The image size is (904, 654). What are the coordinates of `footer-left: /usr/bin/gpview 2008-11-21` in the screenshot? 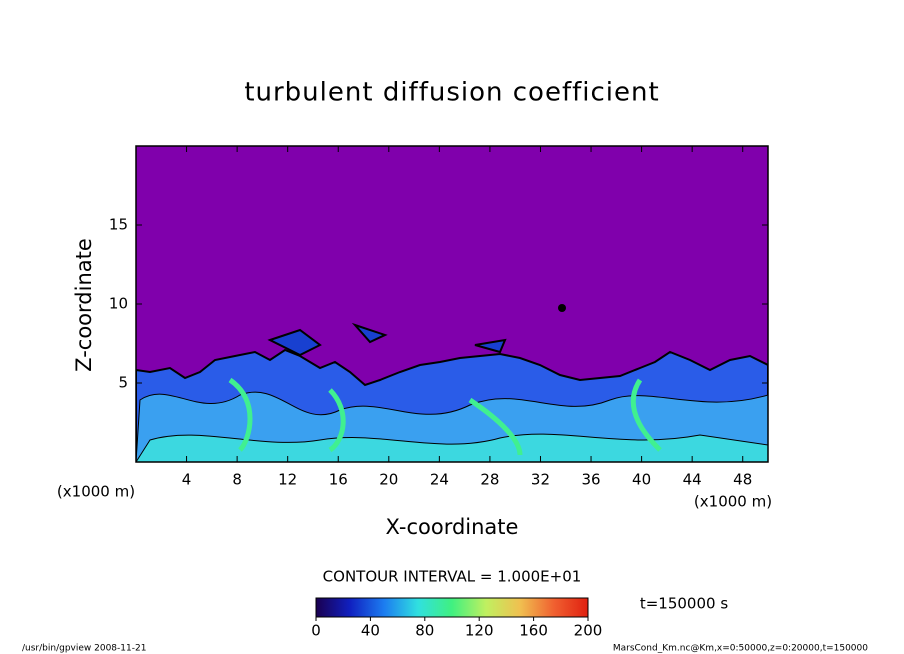 It's located at (84, 649).